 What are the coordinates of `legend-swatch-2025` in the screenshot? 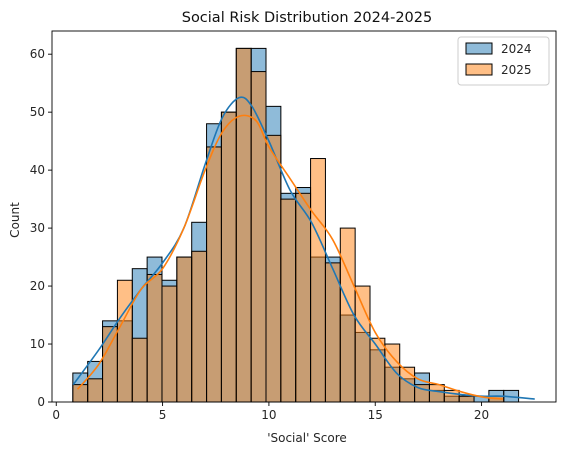 It's located at (479, 69).